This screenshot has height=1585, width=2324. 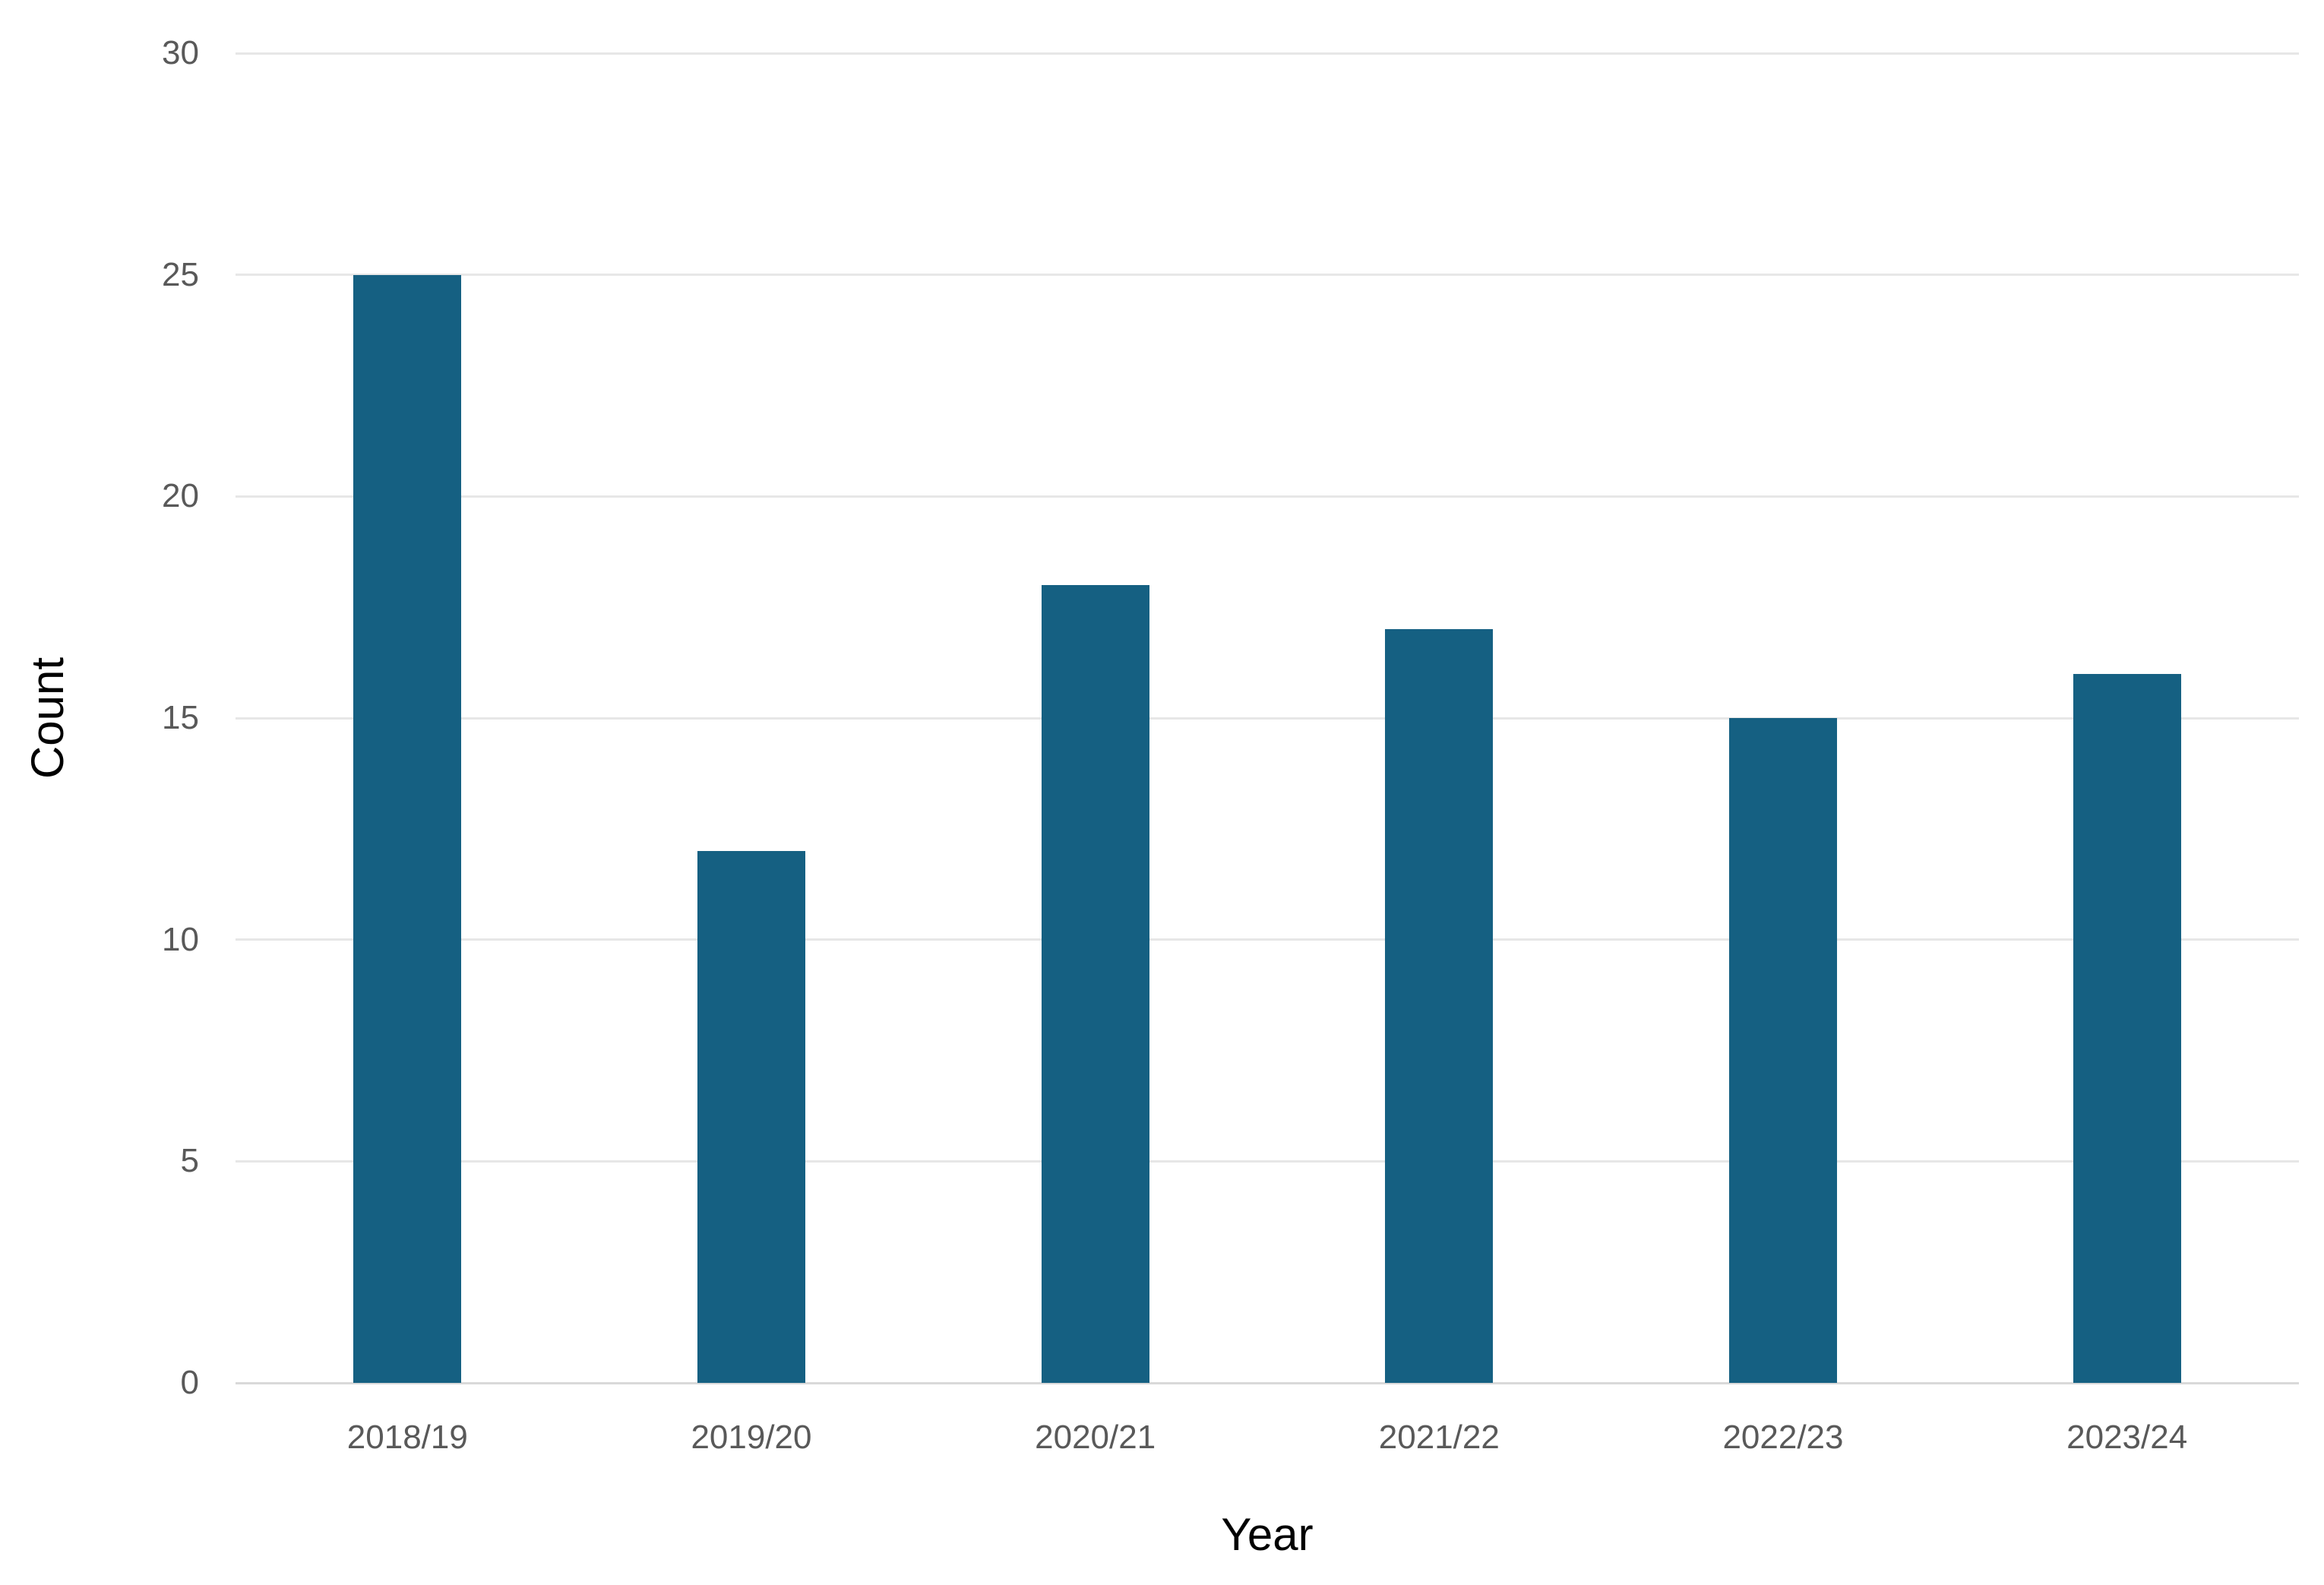 I want to click on x-tick-label: 2019/20, so click(x=751, y=1438).